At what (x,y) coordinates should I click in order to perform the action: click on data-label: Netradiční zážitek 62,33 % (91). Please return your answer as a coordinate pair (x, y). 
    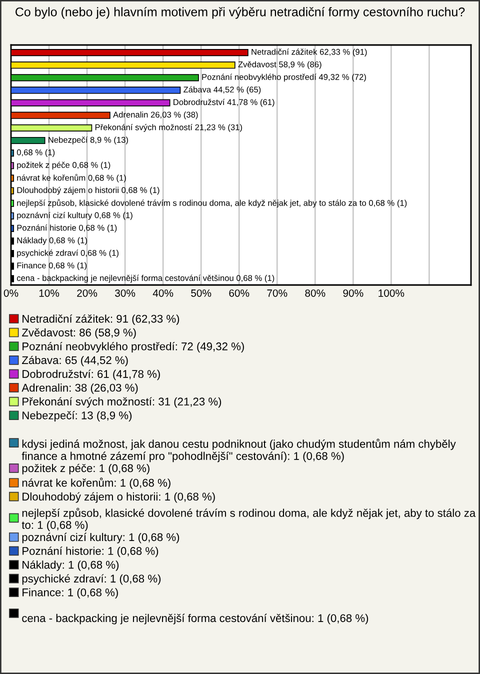
    Looking at the image, I should click on (309, 52).